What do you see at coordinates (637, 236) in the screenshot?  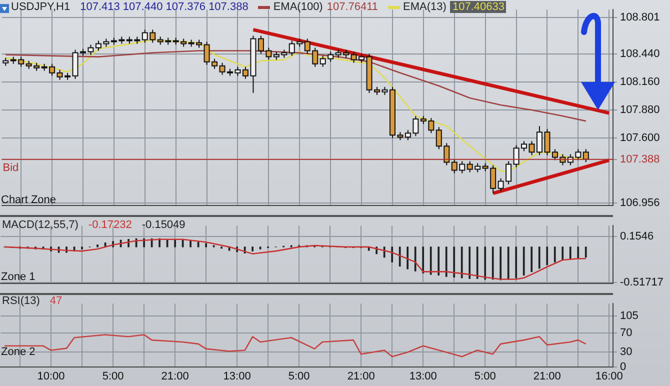 I see `y-tick-label: 0.1546` at bounding box center [637, 236].